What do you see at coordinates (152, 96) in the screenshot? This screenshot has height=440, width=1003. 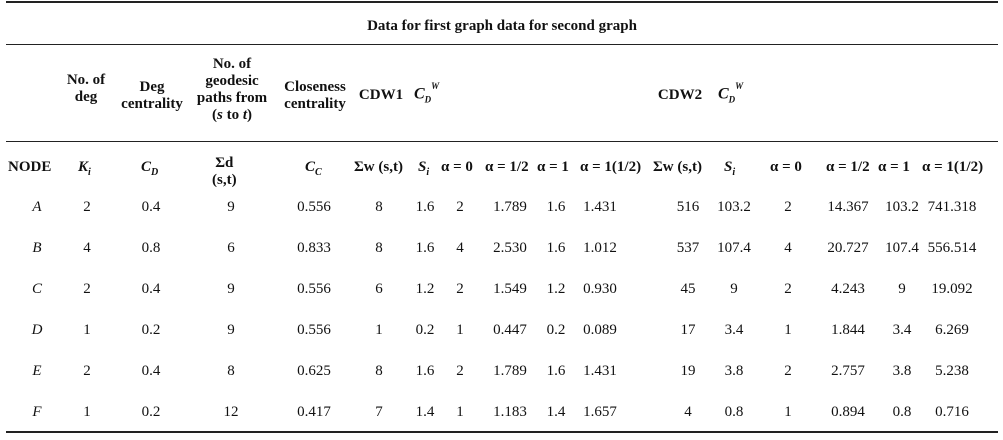 I see `header-deg-centrality: Deg centrality` at bounding box center [152, 96].